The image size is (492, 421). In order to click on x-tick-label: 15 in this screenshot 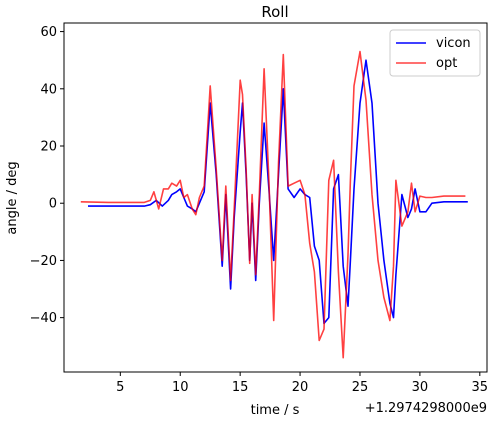, I will do `click(240, 387)`.